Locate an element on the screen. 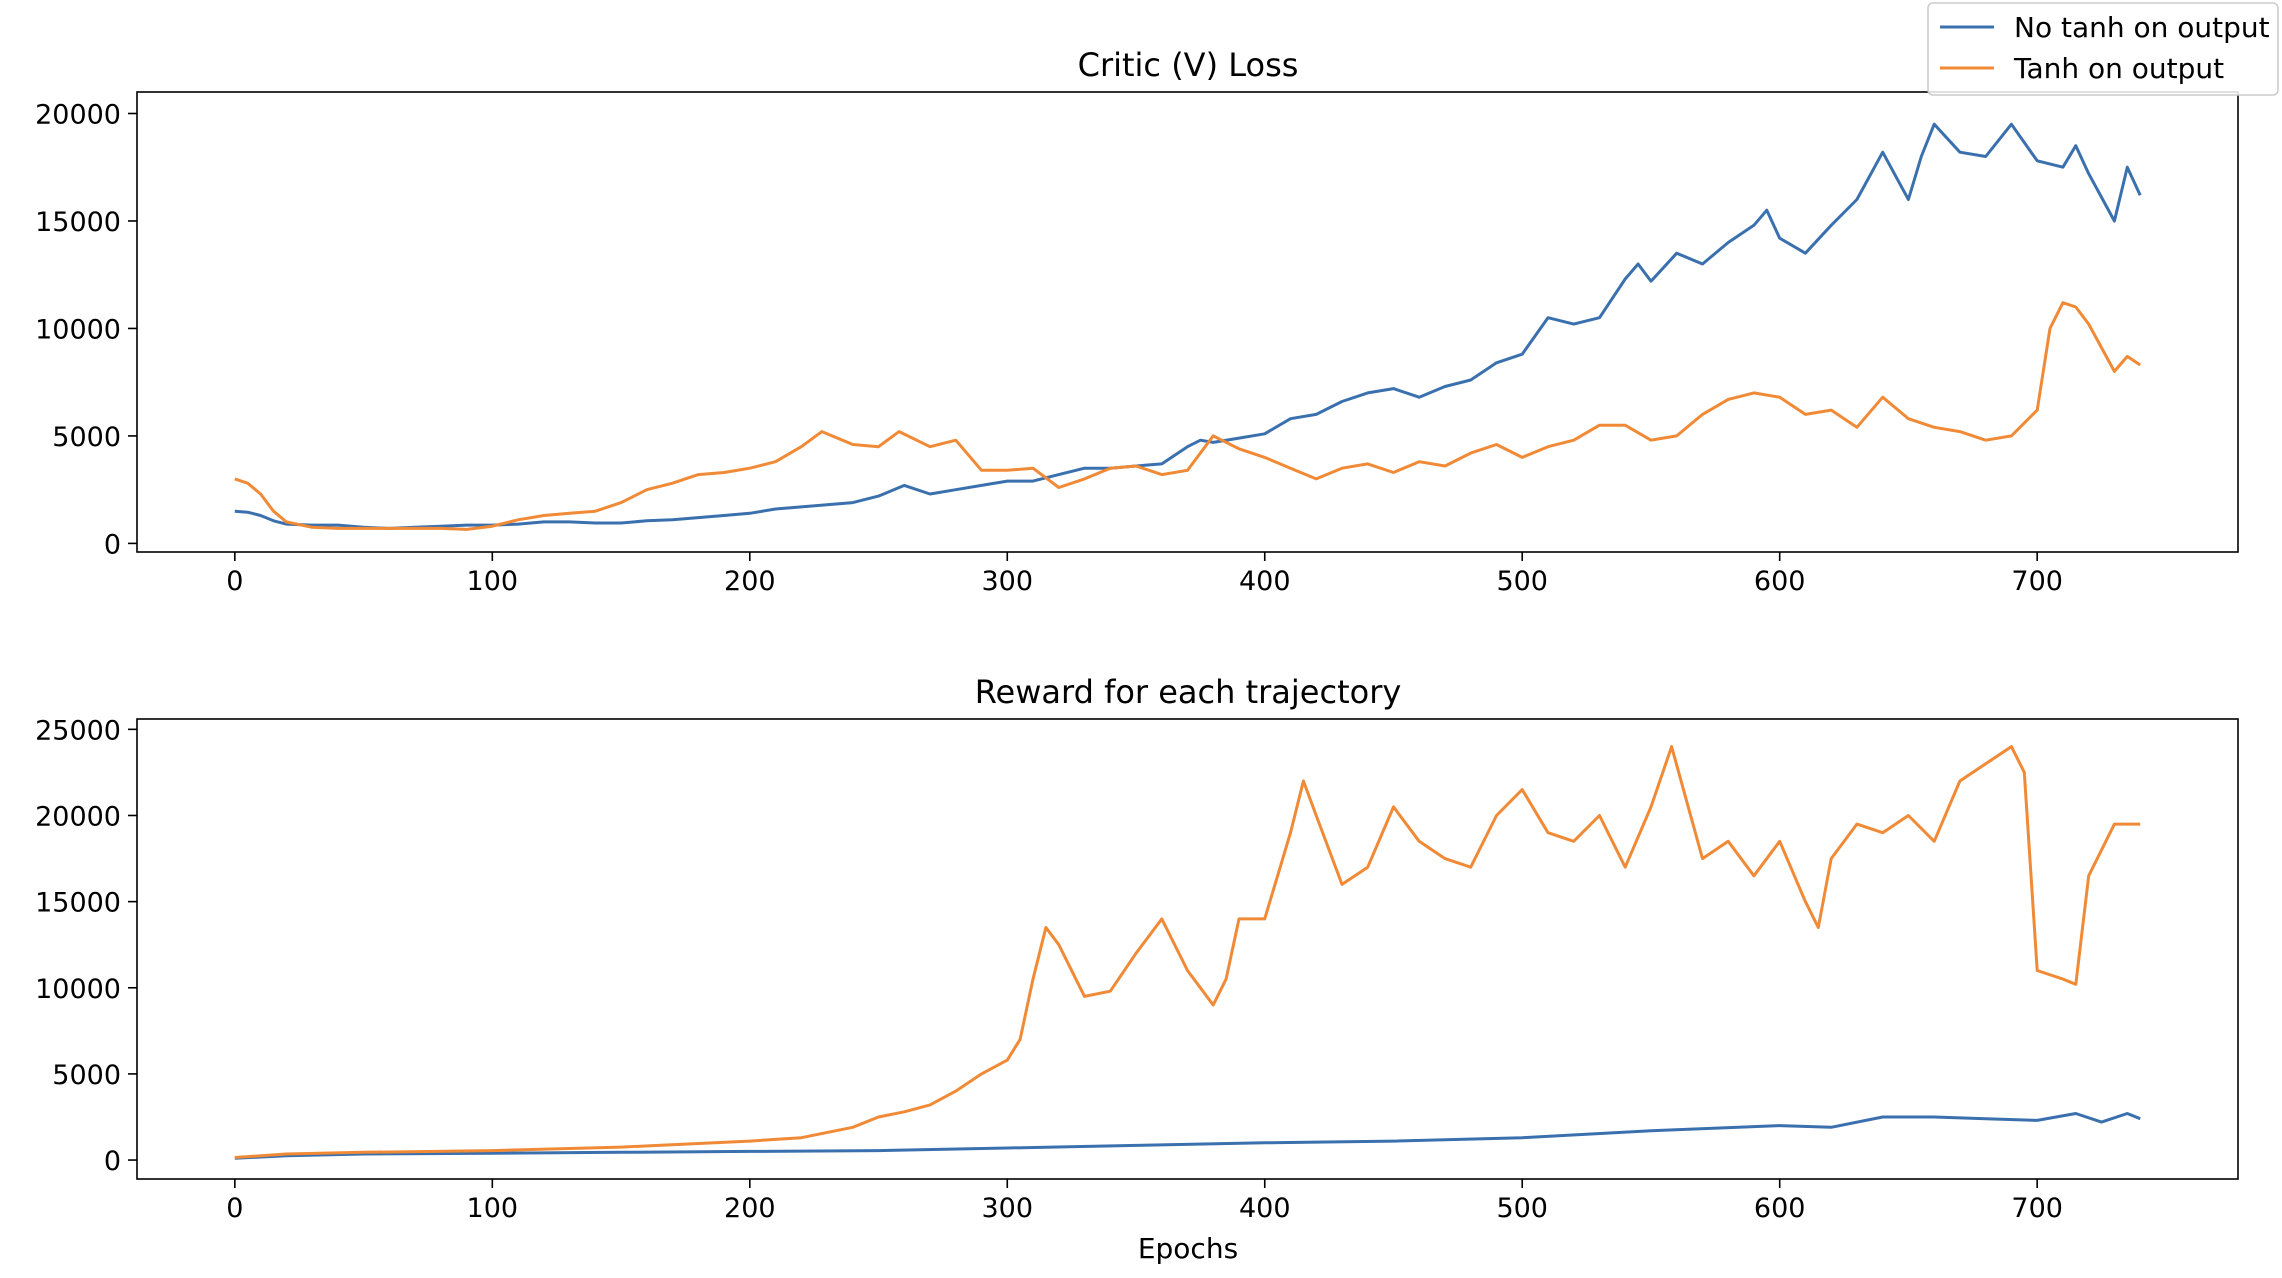 This screenshot has width=2282, height=1278. reward-xtick-label: 200 is located at coordinates (750, 1208).